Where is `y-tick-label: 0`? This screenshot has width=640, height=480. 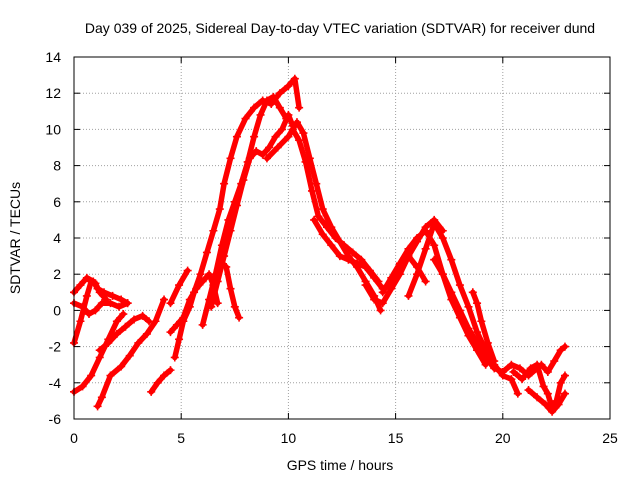
y-tick-label: 0 is located at coordinates (57, 310).